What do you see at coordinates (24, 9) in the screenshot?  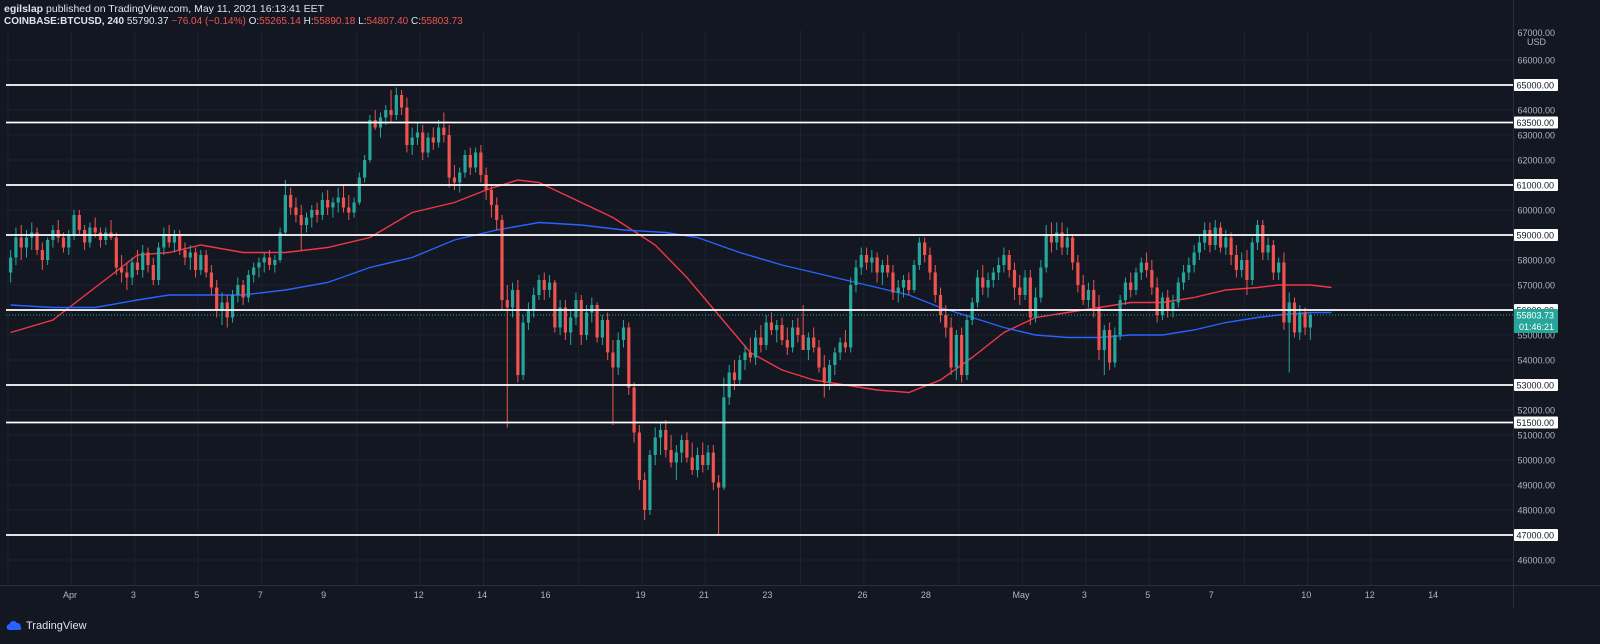 I see `author-name: egilslap` at bounding box center [24, 9].